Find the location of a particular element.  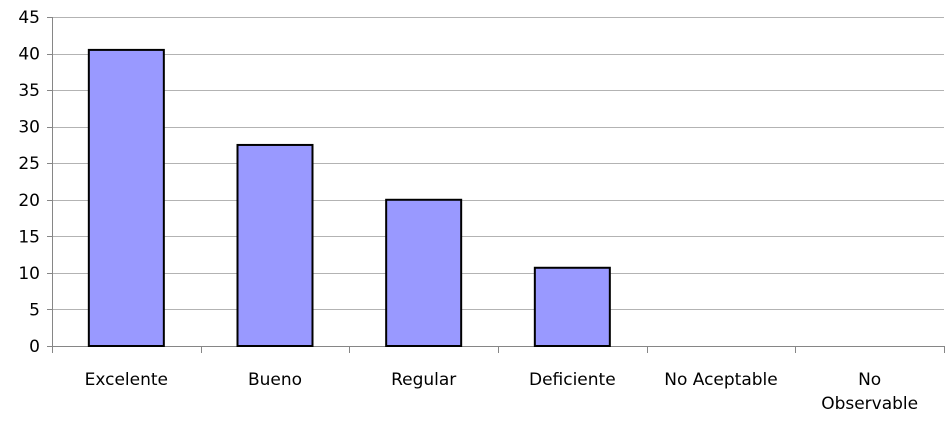

x-category-label-line: Regular is located at coordinates (423, 380).